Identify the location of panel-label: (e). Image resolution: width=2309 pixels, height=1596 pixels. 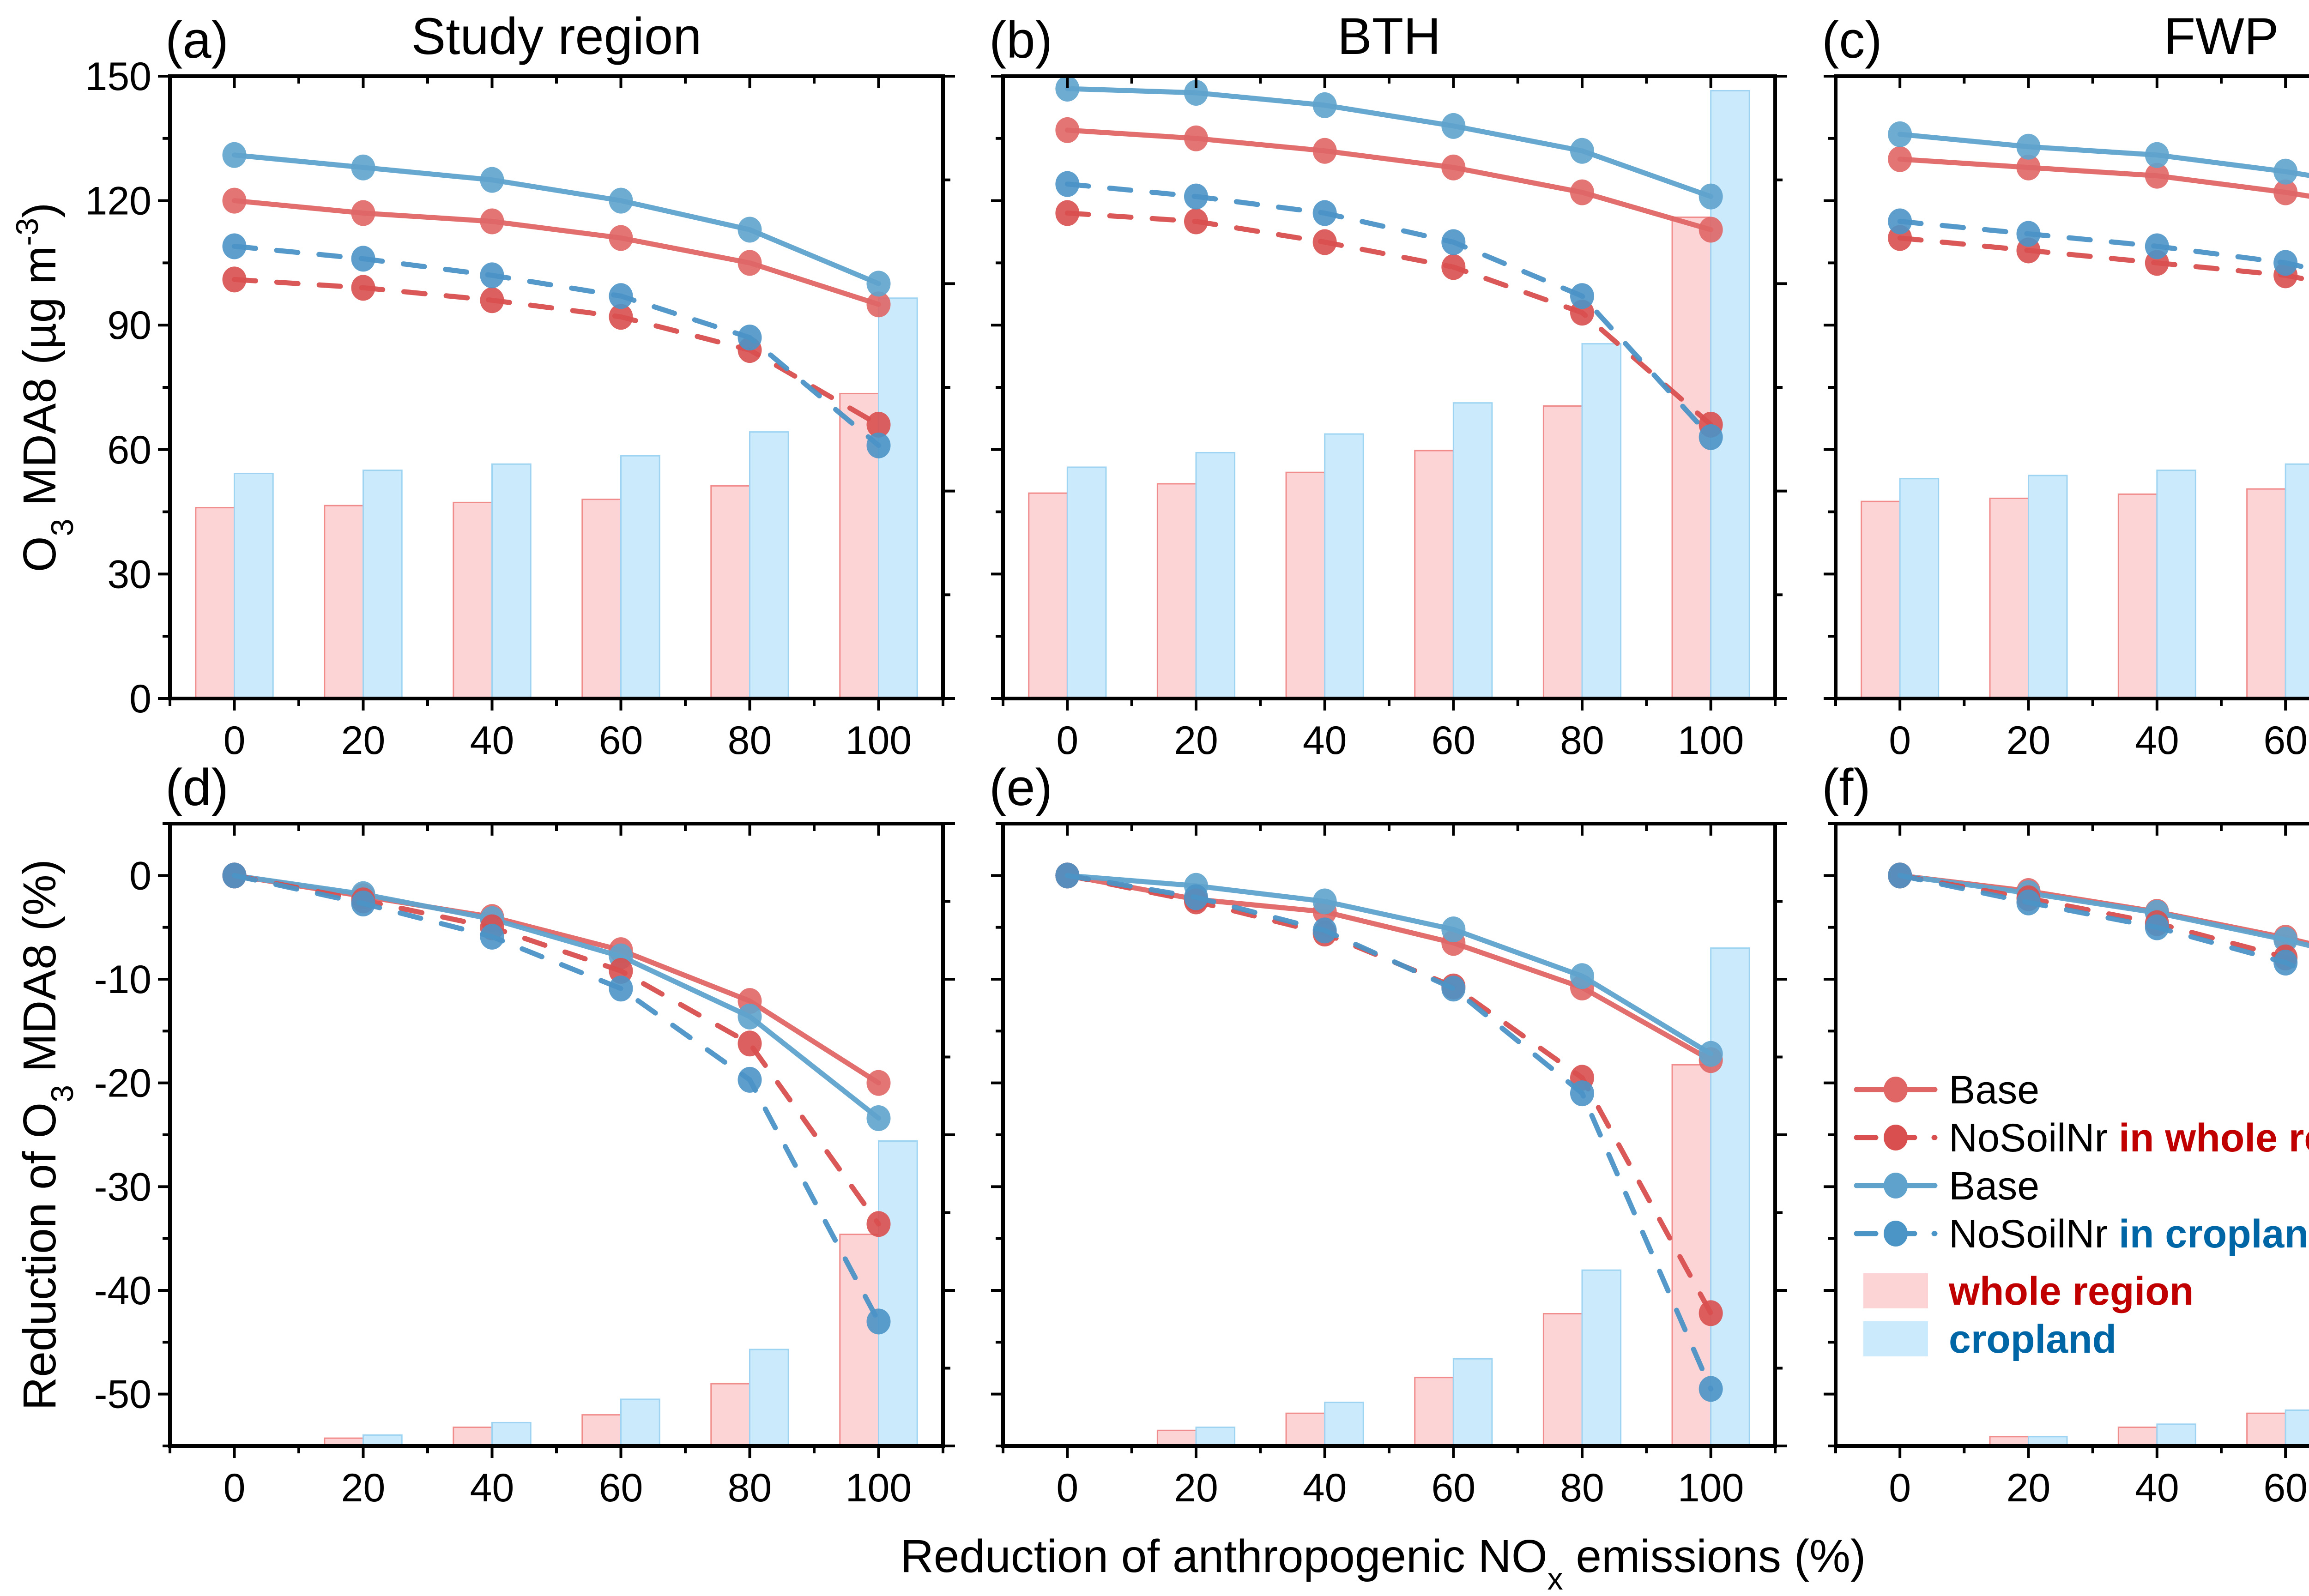
(1021, 788).